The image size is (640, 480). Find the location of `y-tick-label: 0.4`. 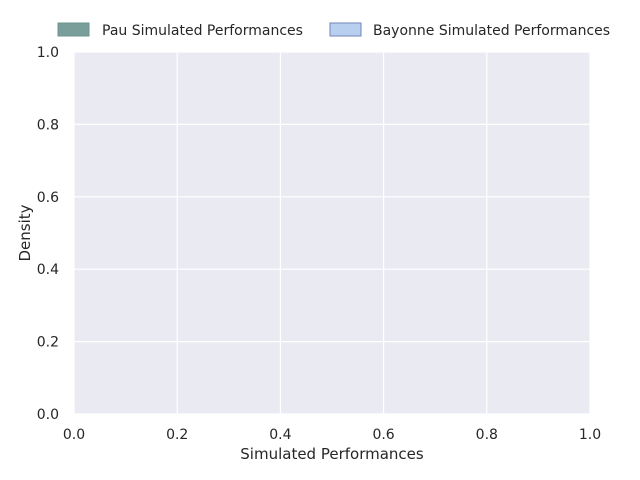

y-tick-label: 0.4 is located at coordinates (48, 270).